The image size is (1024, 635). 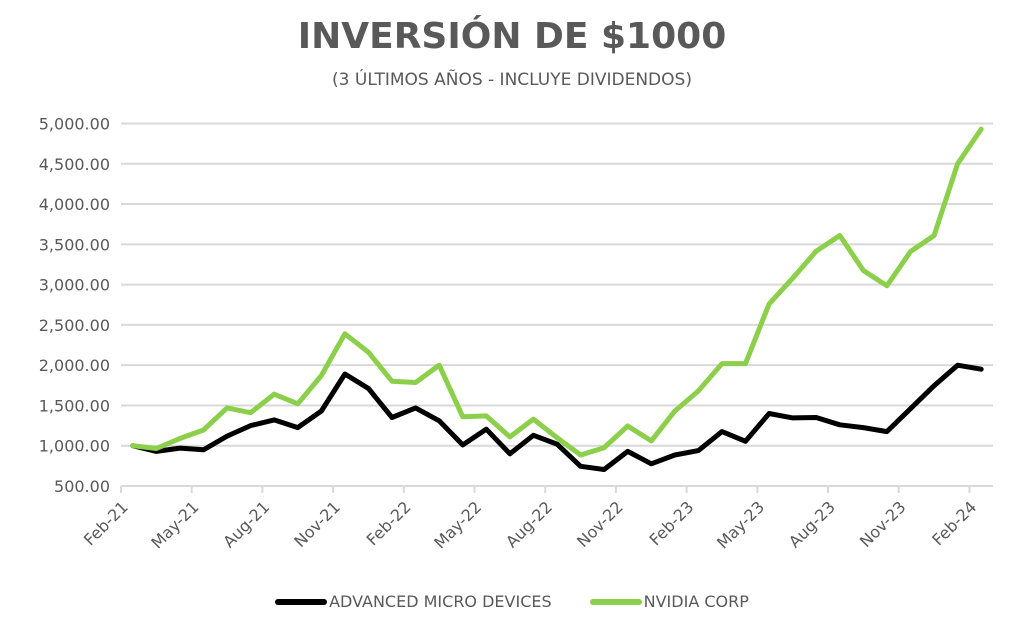 I want to click on x-tick-label: May-21, so click(x=174, y=524).